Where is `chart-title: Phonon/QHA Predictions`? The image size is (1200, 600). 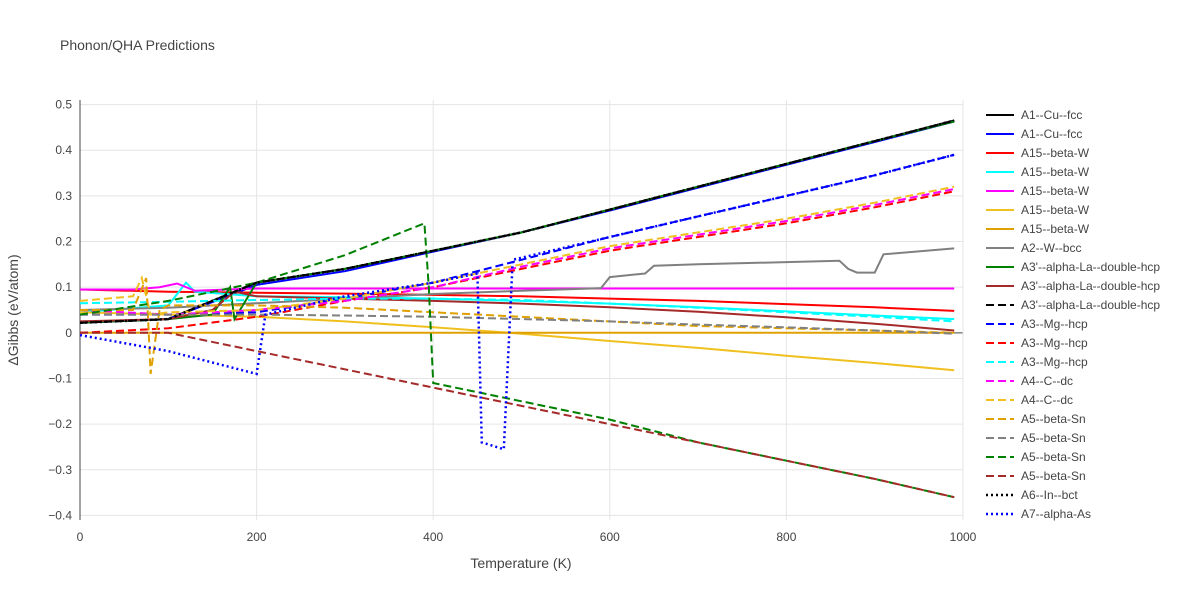
chart-title: Phonon/QHA Predictions is located at coordinates (137, 45).